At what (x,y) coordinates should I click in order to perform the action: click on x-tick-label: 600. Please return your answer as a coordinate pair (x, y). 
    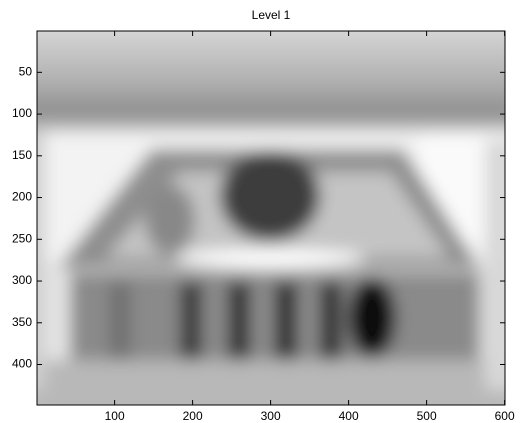
    Looking at the image, I should click on (505, 416).